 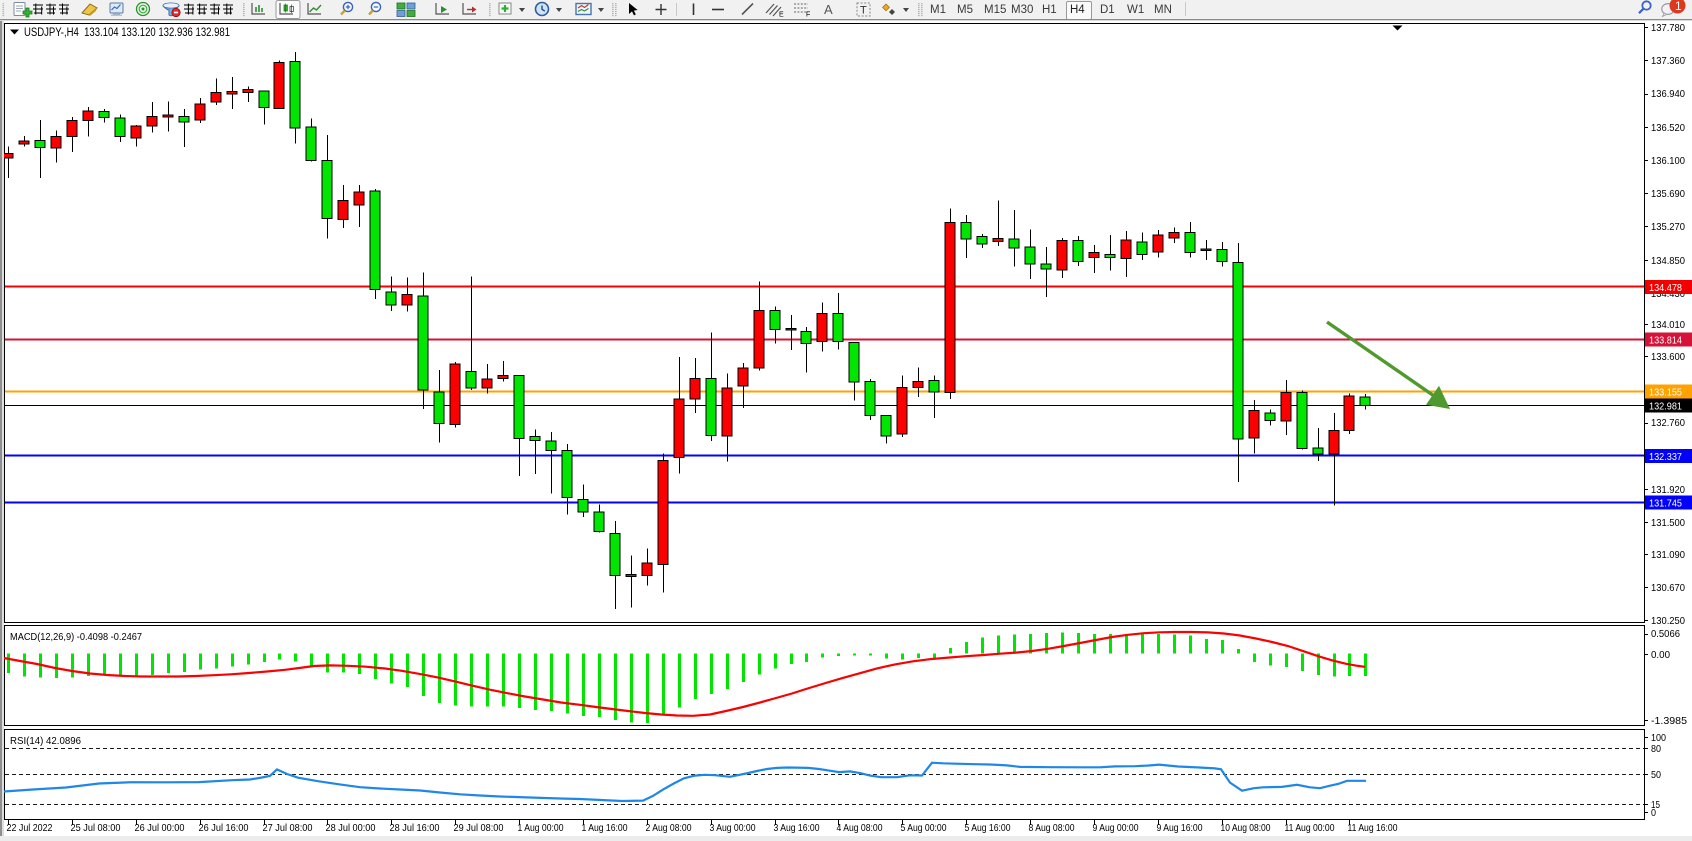 What do you see at coordinates (797, 828) in the screenshot?
I see `svg-text: 3 Aug 16:00` at bounding box center [797, 828].